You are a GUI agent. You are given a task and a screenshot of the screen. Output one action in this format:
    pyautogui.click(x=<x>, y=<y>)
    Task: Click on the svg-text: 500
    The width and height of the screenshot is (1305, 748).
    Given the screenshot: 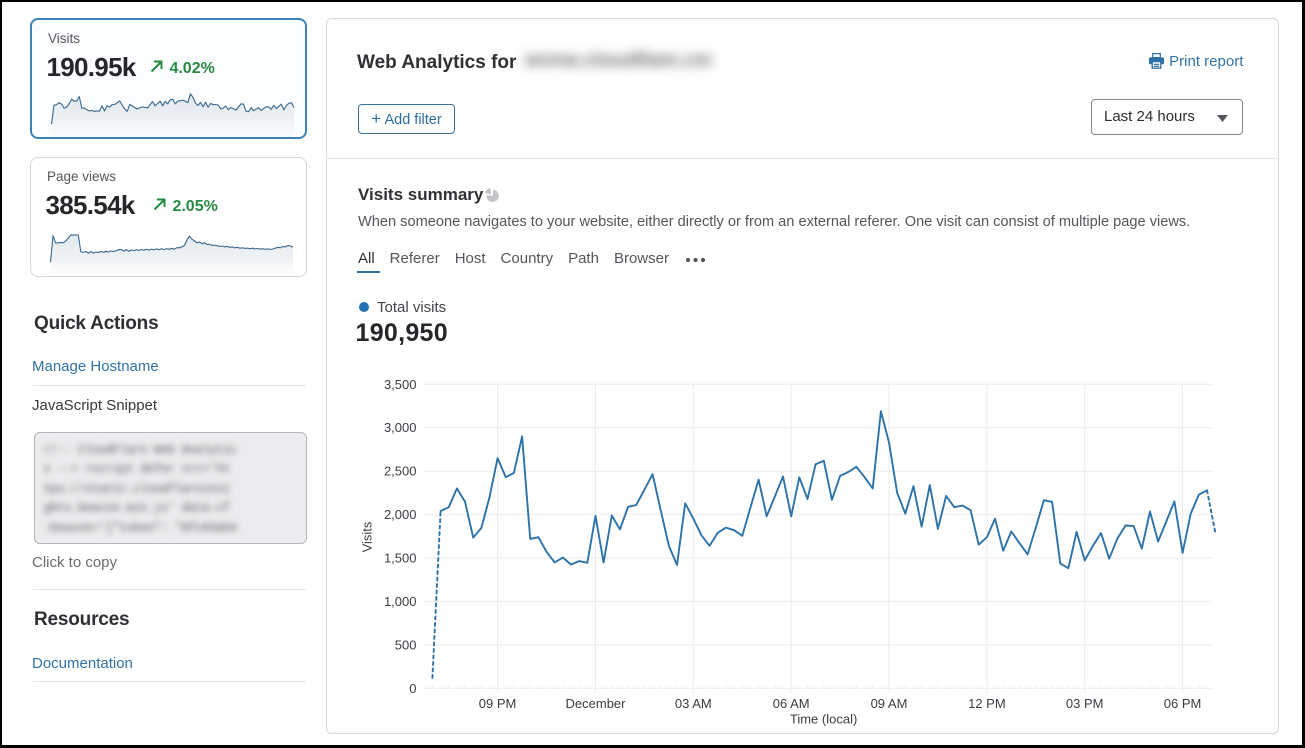 What is the action you would take?
    pyautogui.click(x=406, y=644)
    